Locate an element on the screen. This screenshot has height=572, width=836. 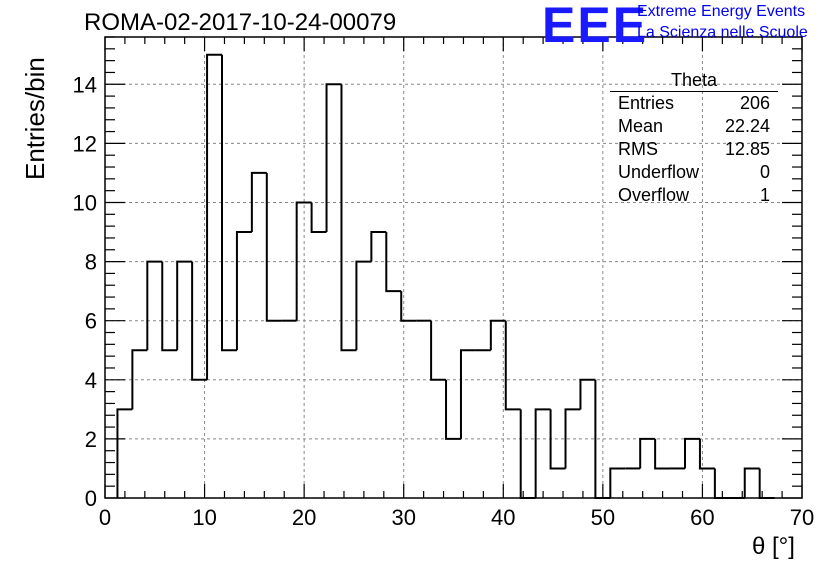
y-tick-label: 10 is located at coordinates (85, 202).